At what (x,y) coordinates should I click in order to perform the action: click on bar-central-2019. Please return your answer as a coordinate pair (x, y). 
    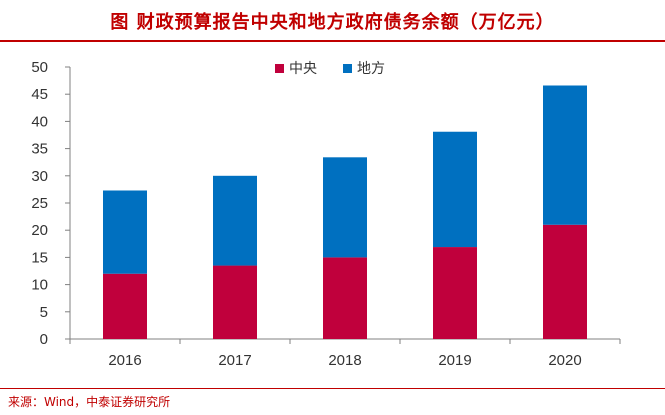
    Looking at the image, I should click on (455, 293).